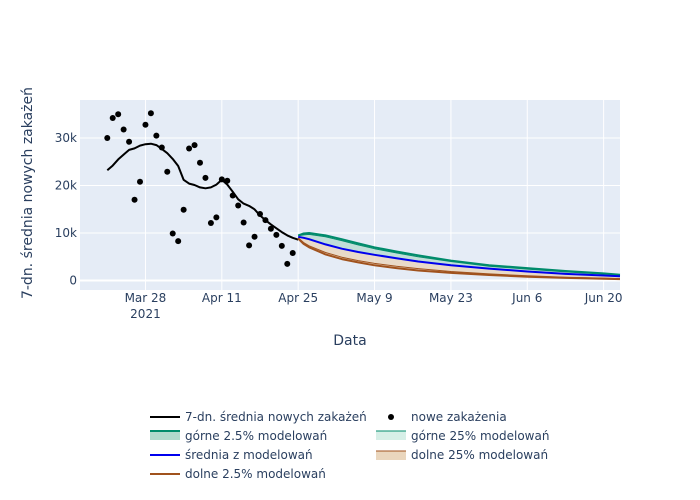  Describe the element at coordinates (459, 417) in the screenshot. I see `legend-label-points: nowe zakażenia` at that location.